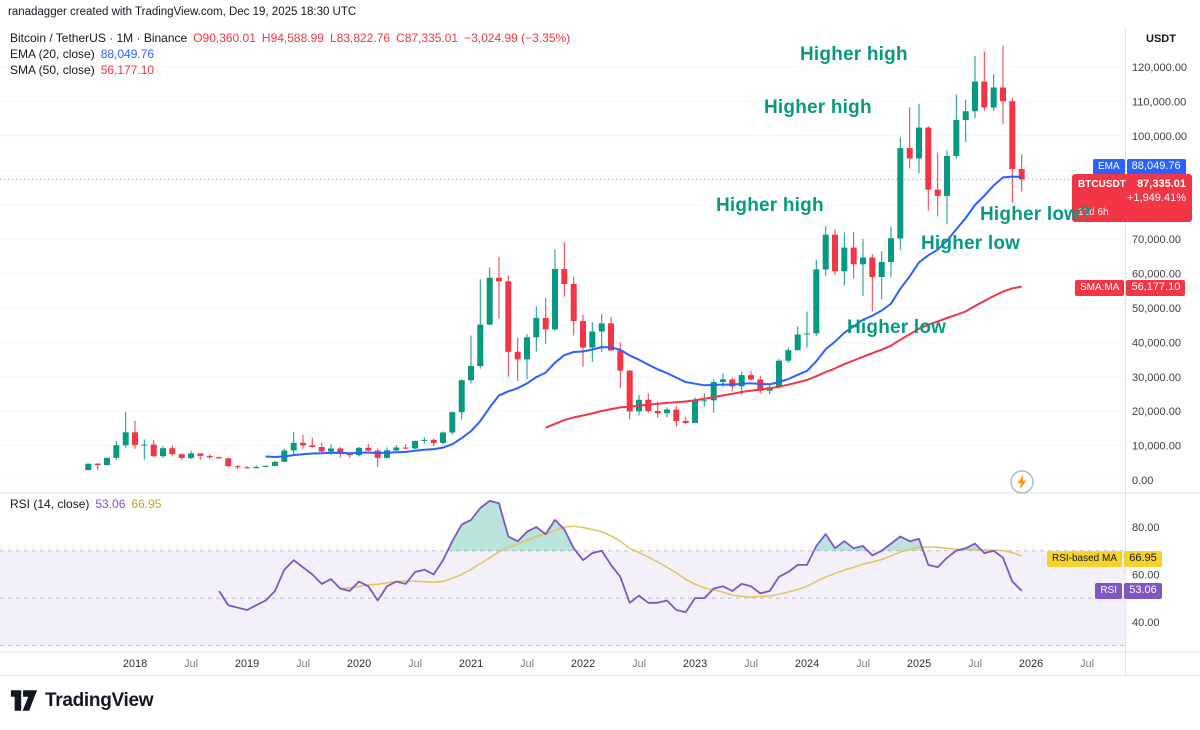  I want to click on lightning-marker-icon, so click(1022, 482).